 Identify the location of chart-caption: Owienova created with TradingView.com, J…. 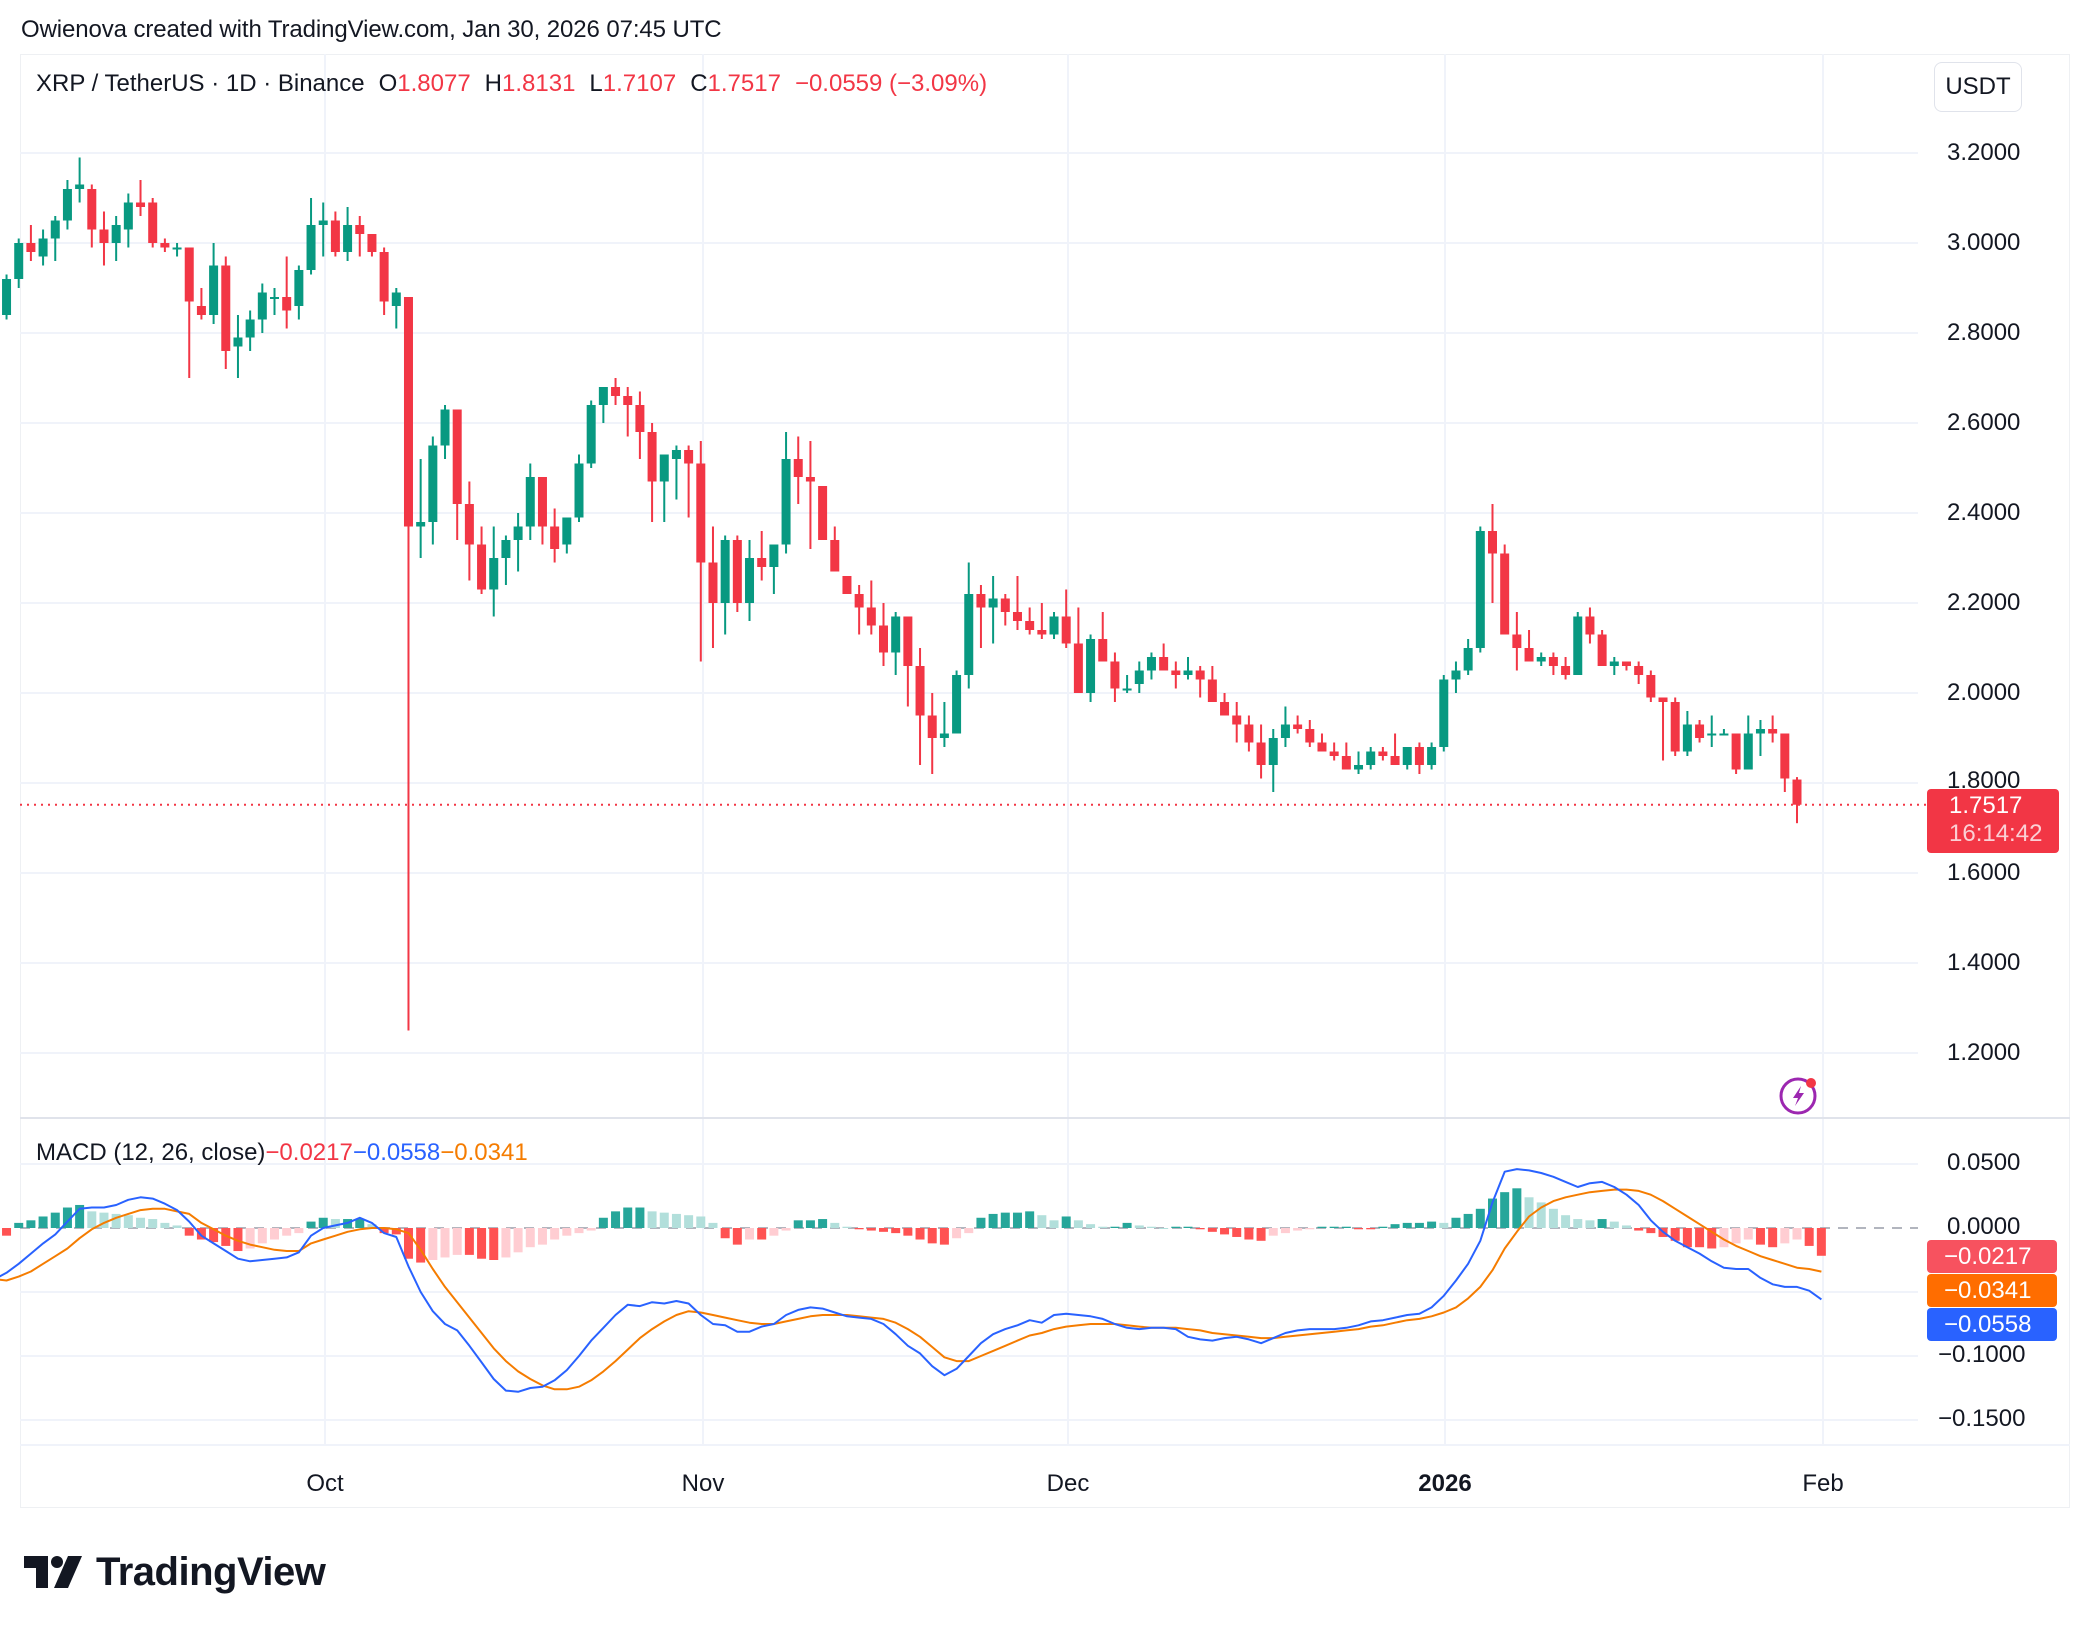
(371, 29).